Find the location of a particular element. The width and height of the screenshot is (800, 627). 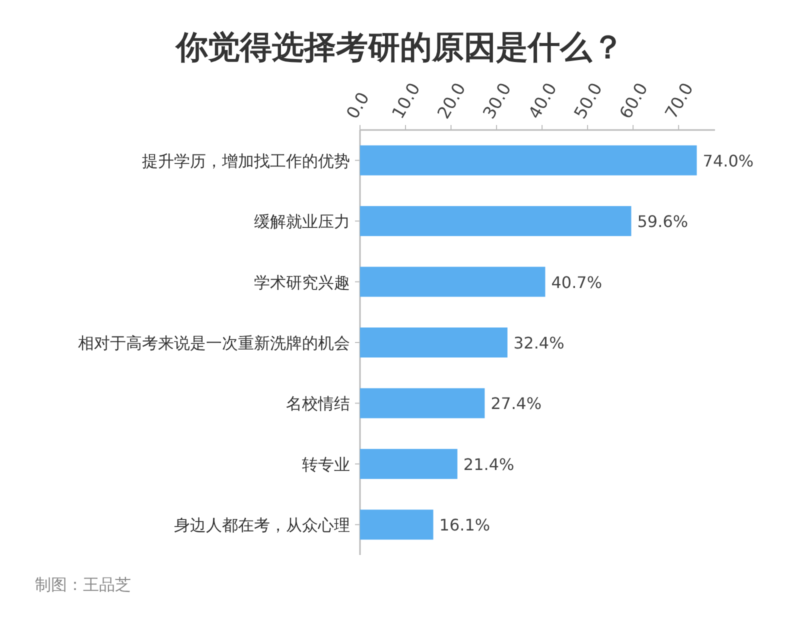

text: 制图：王品芝 is located at coordinates (83, 584).